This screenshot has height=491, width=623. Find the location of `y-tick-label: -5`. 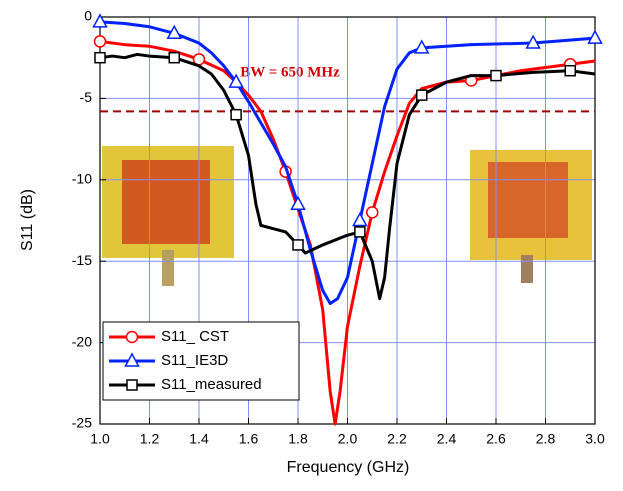

y-tick-label: -5 is located at coordinates (86, 97).